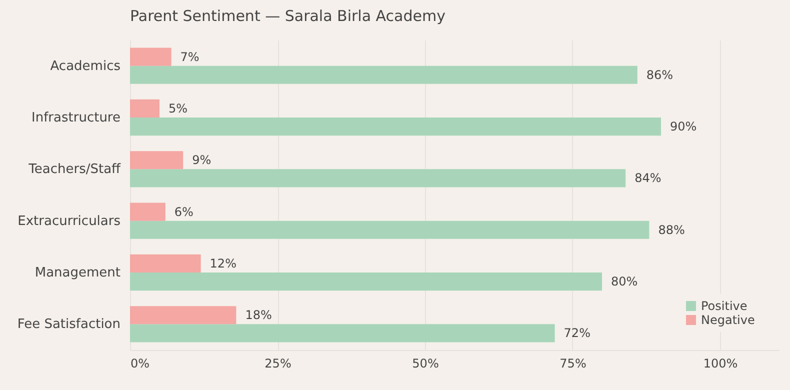 The height and width of the screenshot is (390, 790). I want to click on data-label: 9%, so click(202, 160).